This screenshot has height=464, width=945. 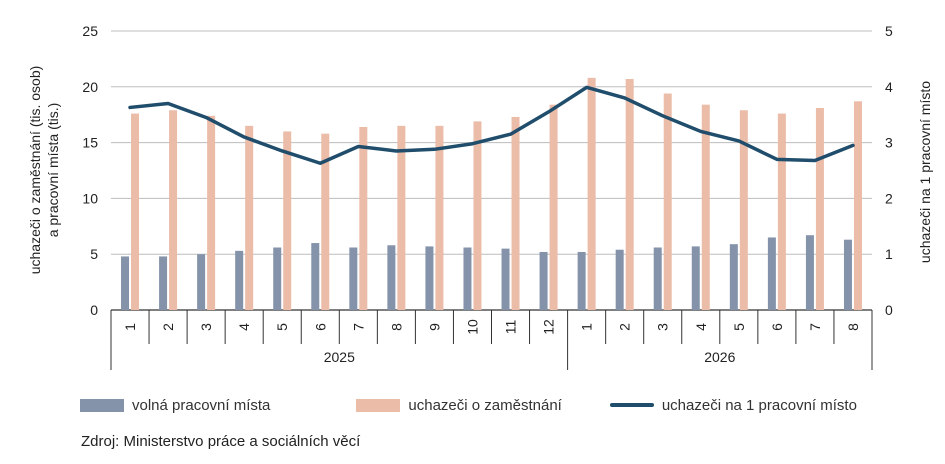 What do you see at coordinates (491, 125) in the screenshot?
I see `line-ratio` at bounding box center [491, 125].